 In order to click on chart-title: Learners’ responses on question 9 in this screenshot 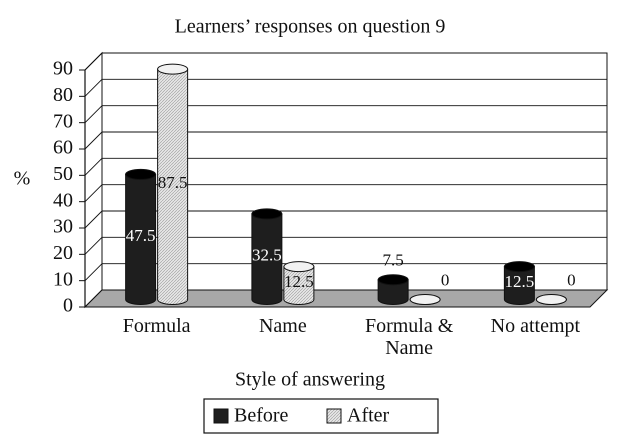, I will do `click(310, 27)`.